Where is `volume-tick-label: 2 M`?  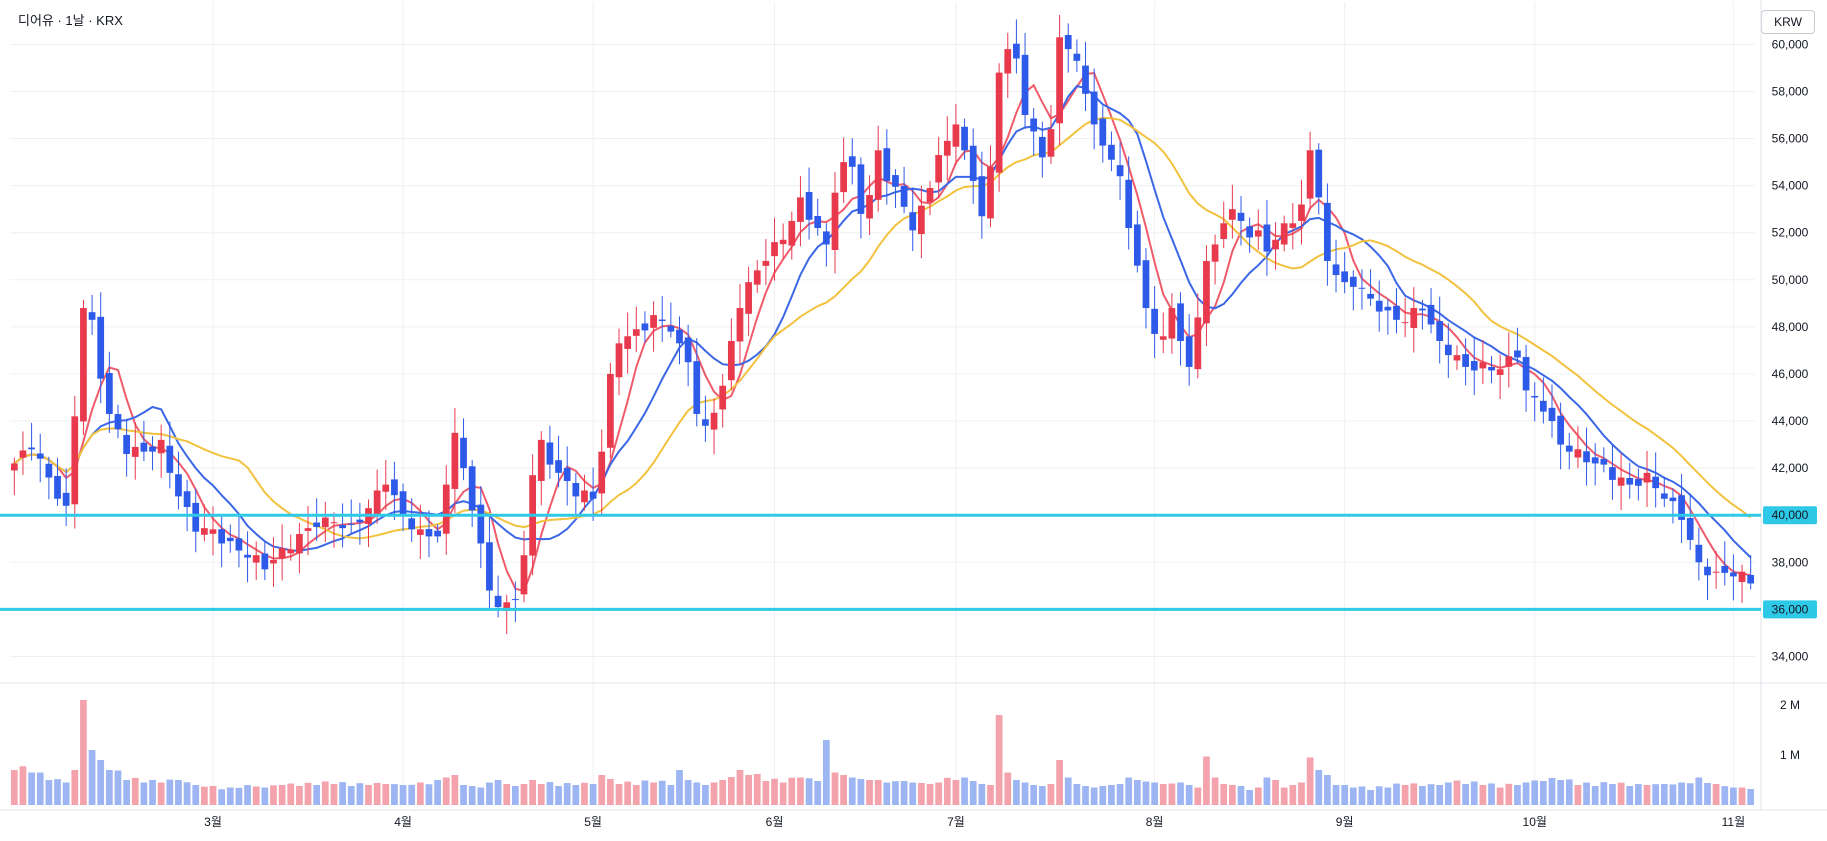
volume-tick-label: 2 M is located at coordinates (1790, 705).